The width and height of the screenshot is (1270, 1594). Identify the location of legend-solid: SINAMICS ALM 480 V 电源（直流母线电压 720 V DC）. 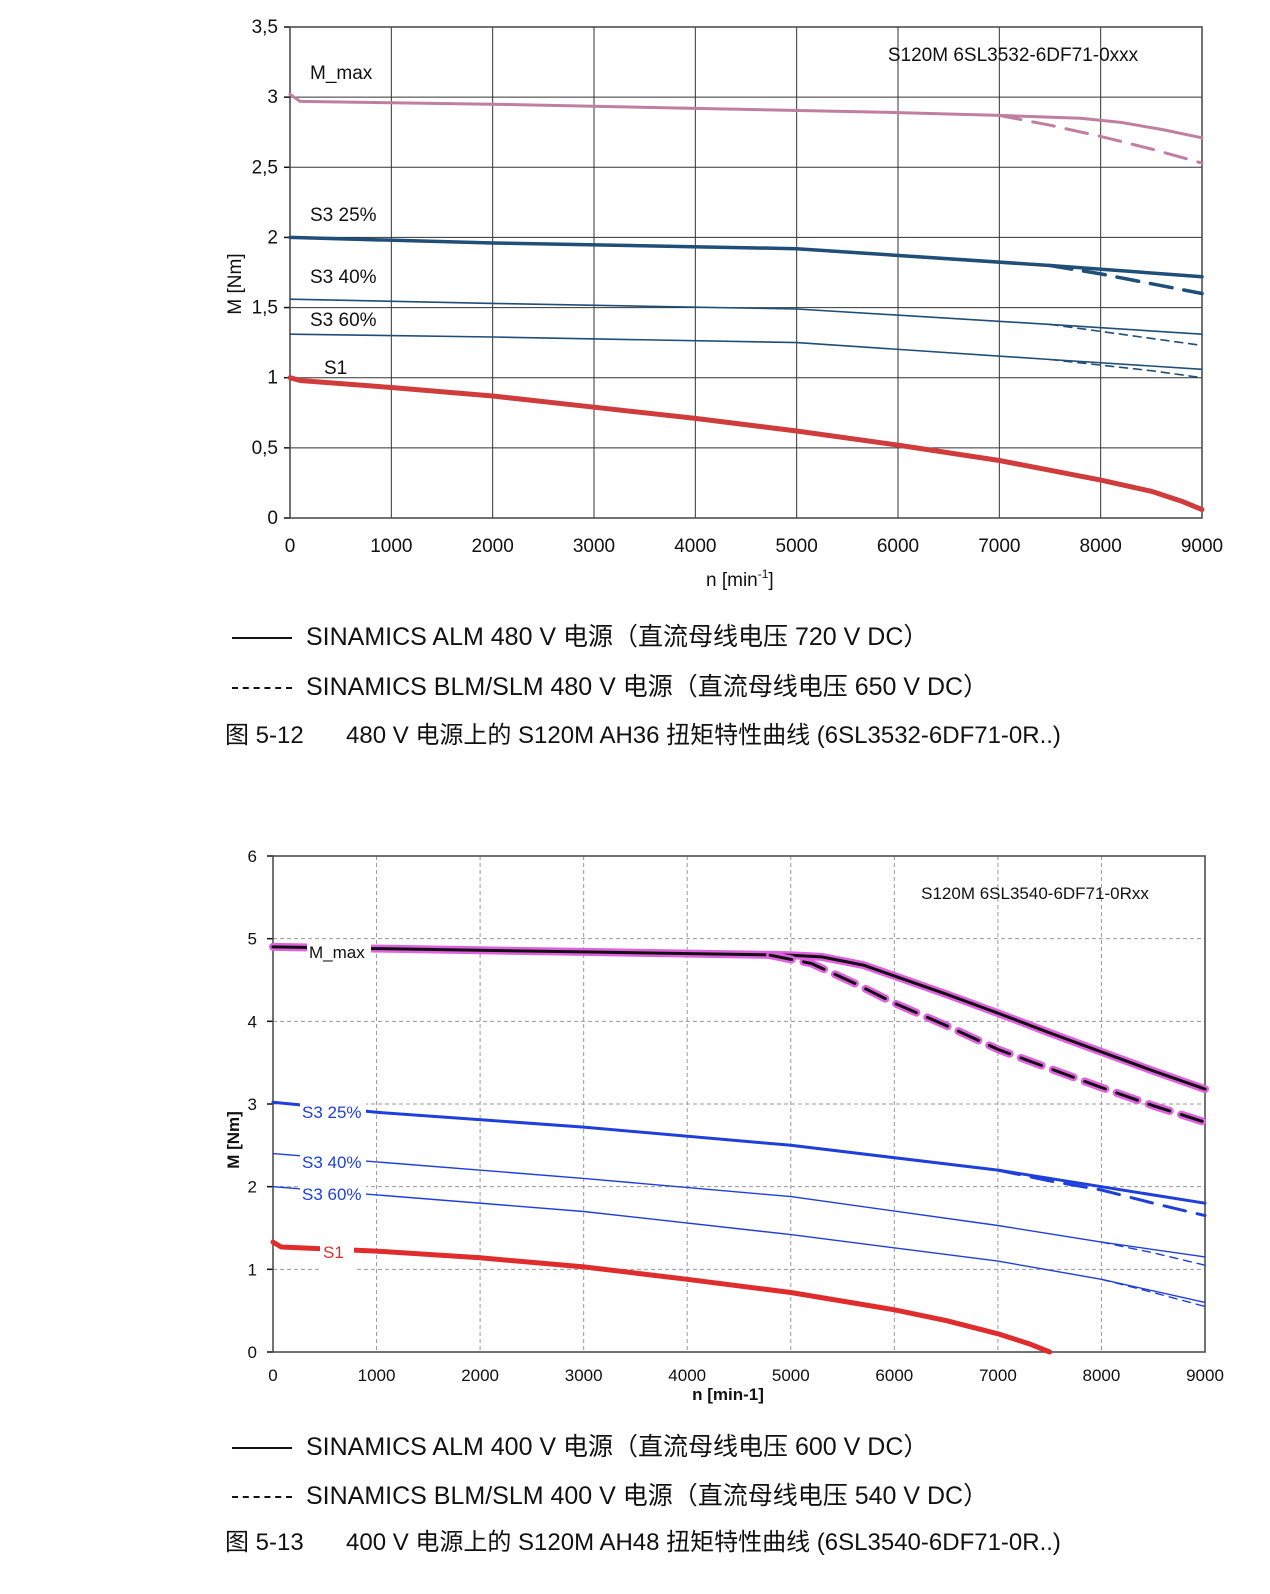
(580, 635).